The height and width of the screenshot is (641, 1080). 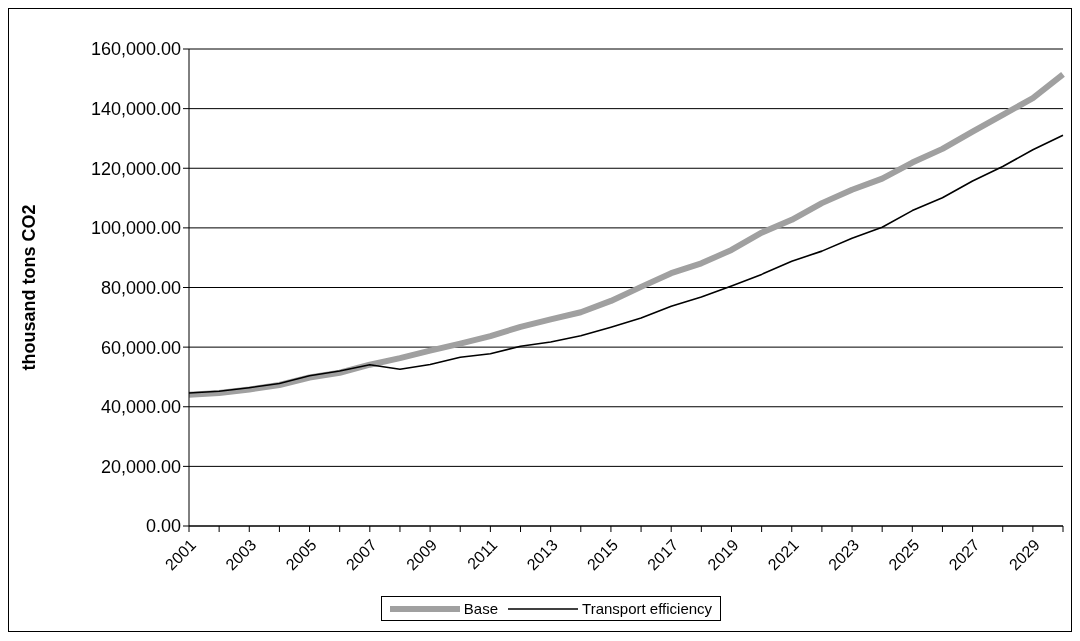 I want to click on y-tick-label: 160,000.00, so click(x=135, y=49).